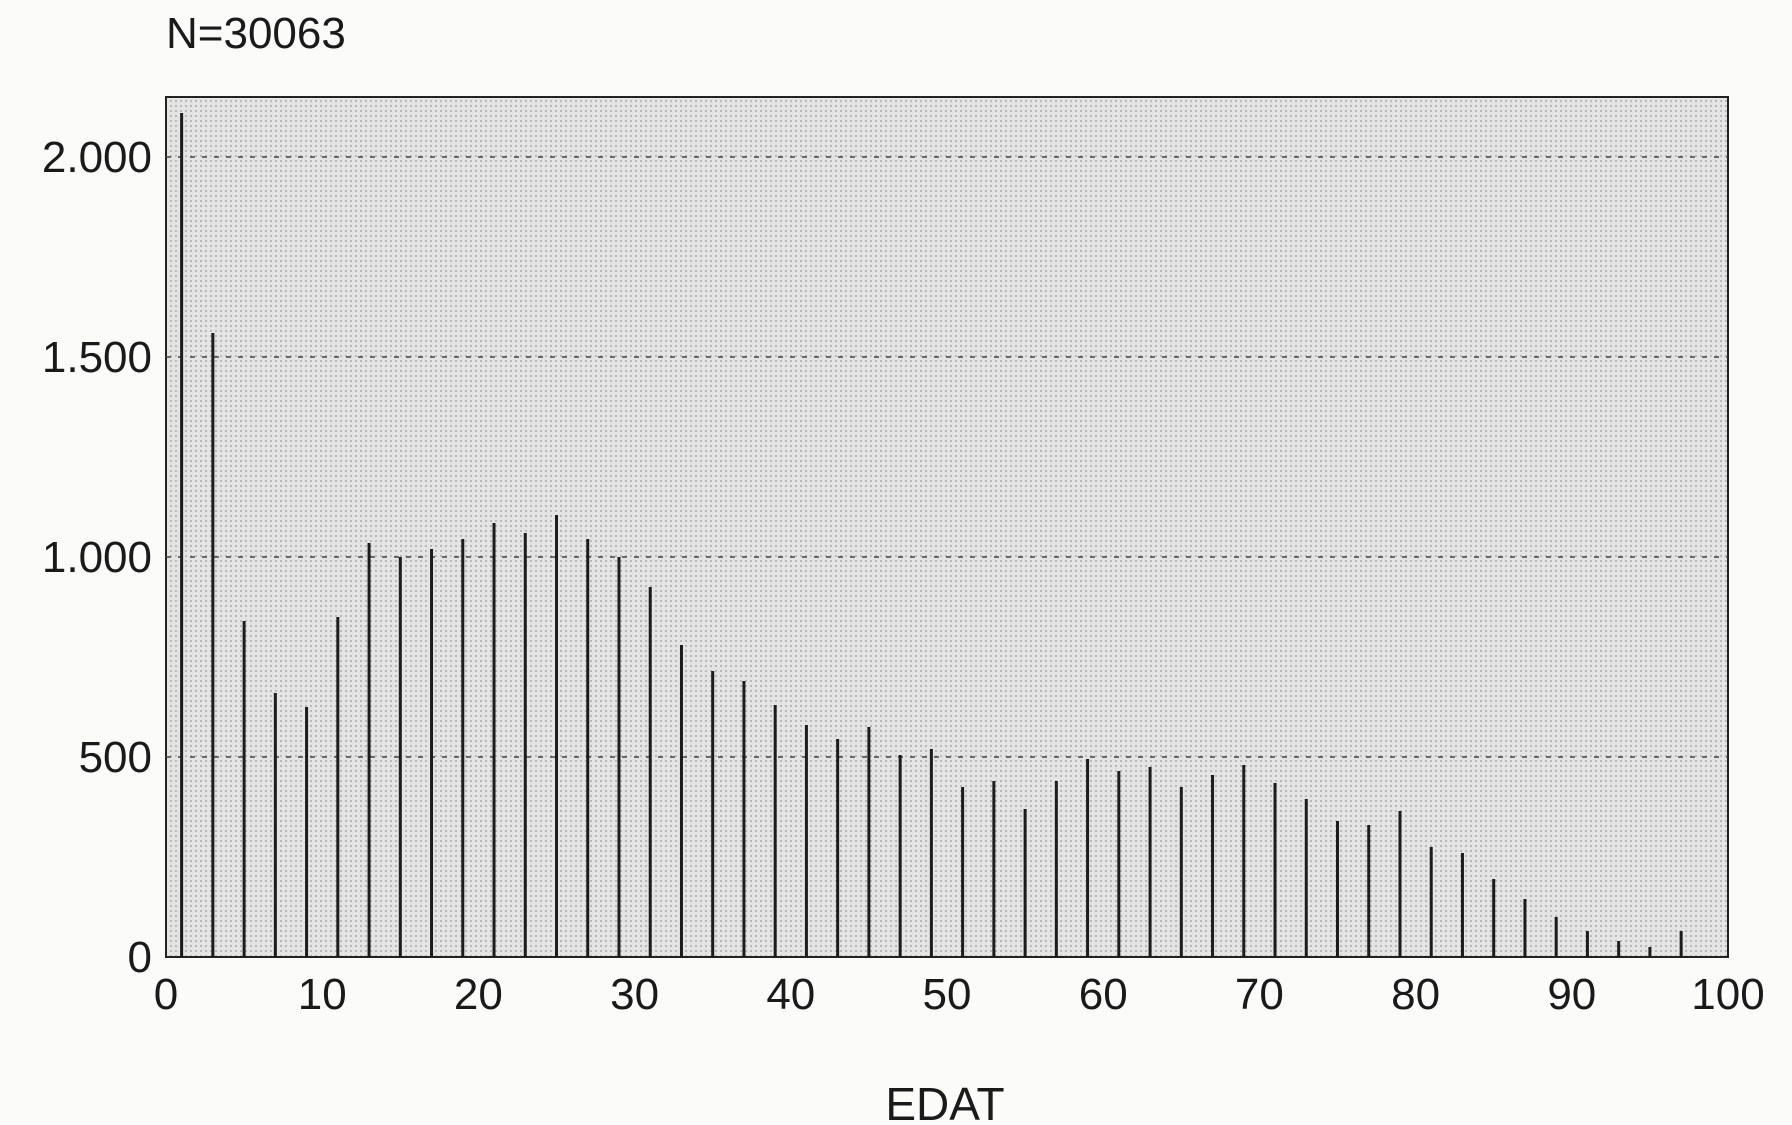  What do you see at coordinates (256, 33) in the screenshot?
I see `chart-title: N=30063` at bounding box center [256, 33].